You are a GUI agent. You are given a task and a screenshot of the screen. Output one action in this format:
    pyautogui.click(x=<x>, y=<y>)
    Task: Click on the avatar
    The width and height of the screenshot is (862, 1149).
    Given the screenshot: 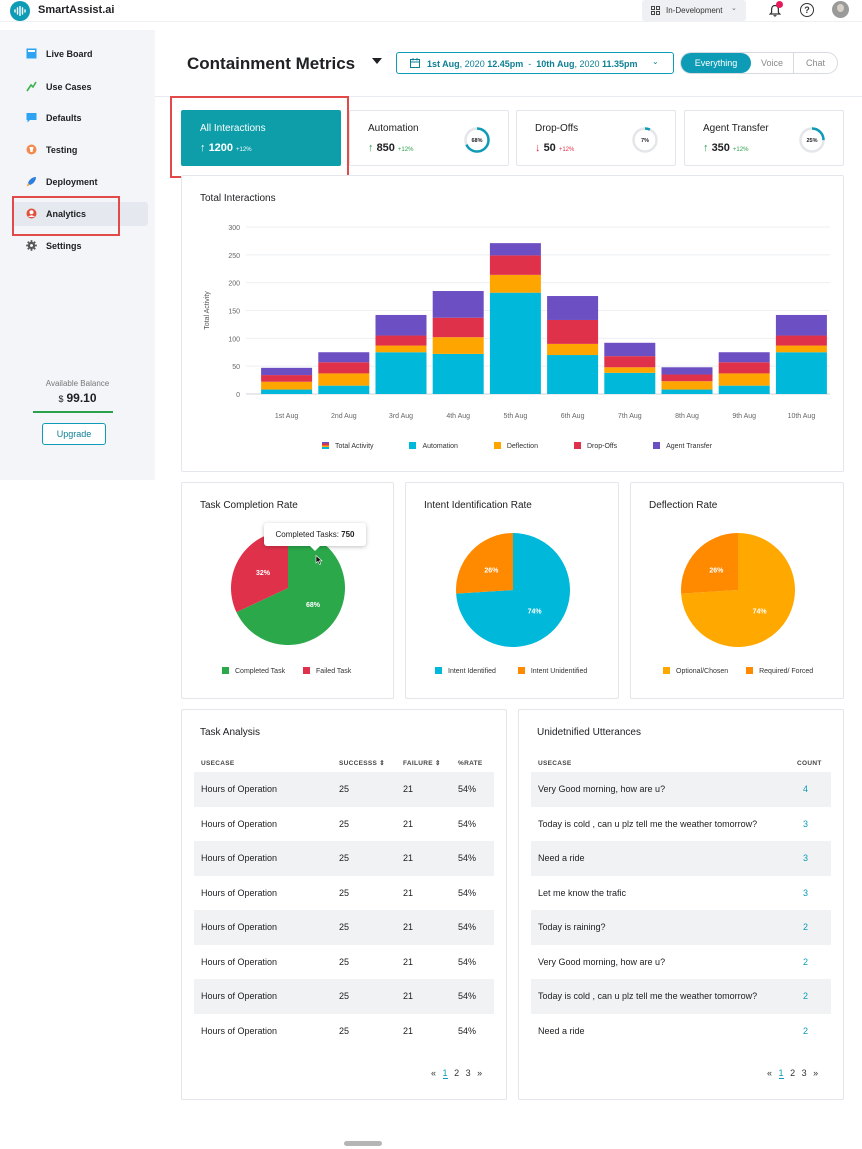 What is the action you would take?
    pyautogui.click(x=840, y=9)
    